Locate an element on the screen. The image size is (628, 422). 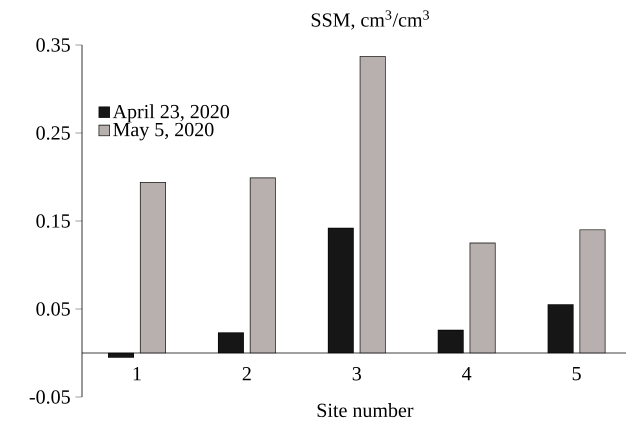
y-tick-label: 0.35 is located at coordinates (53, 45).